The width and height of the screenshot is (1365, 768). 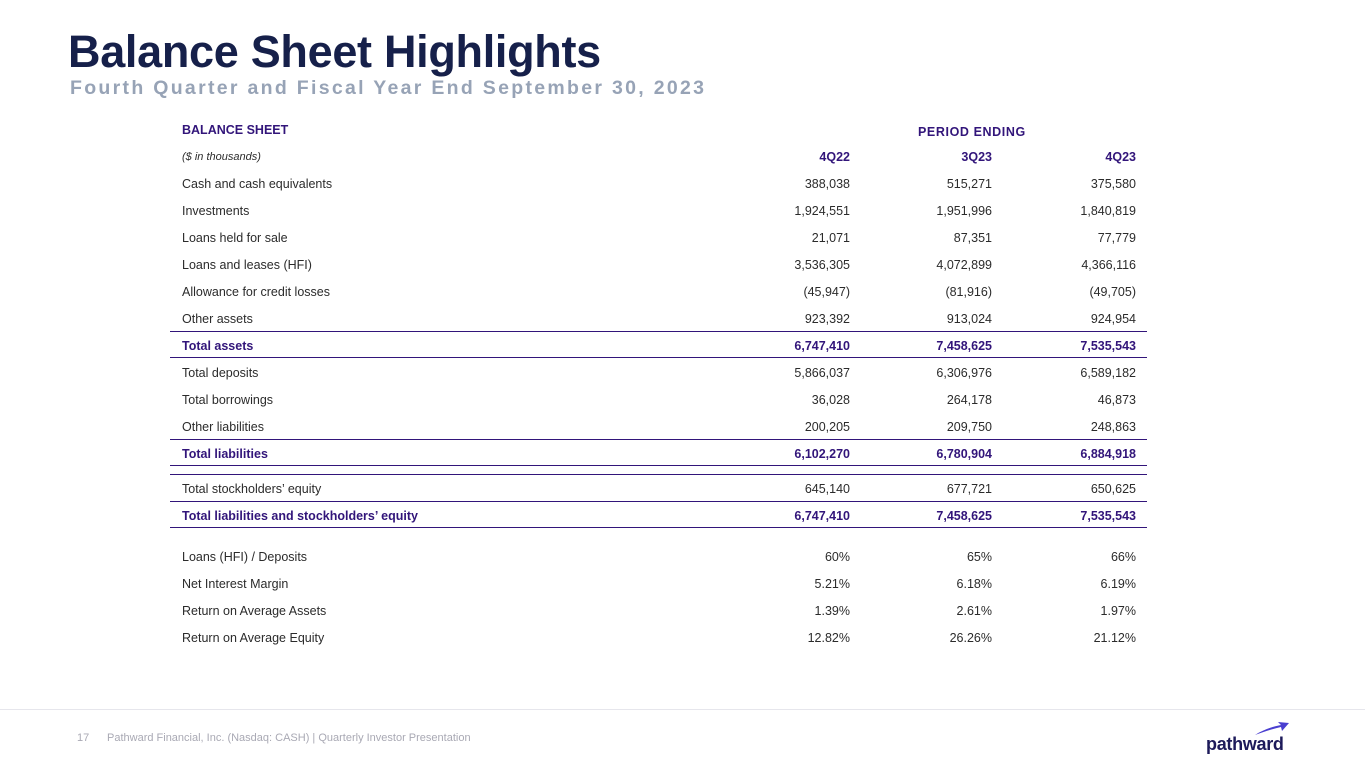 I want to click on row-value: 21,071, so click(x=830, y=238).